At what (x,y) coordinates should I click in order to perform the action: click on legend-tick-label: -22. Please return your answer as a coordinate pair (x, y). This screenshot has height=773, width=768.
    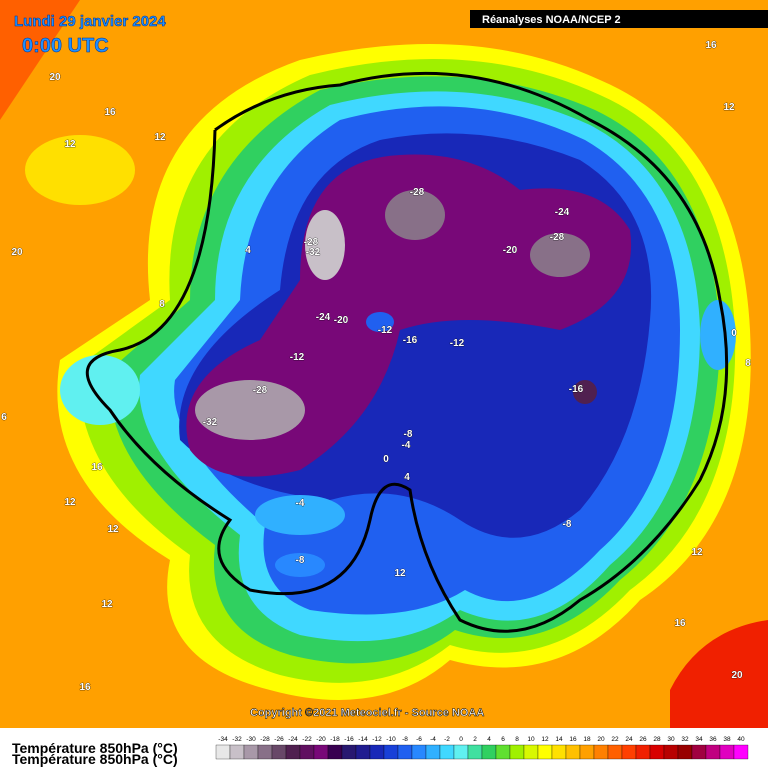
    Looking at the image, I should click on (307, 739).